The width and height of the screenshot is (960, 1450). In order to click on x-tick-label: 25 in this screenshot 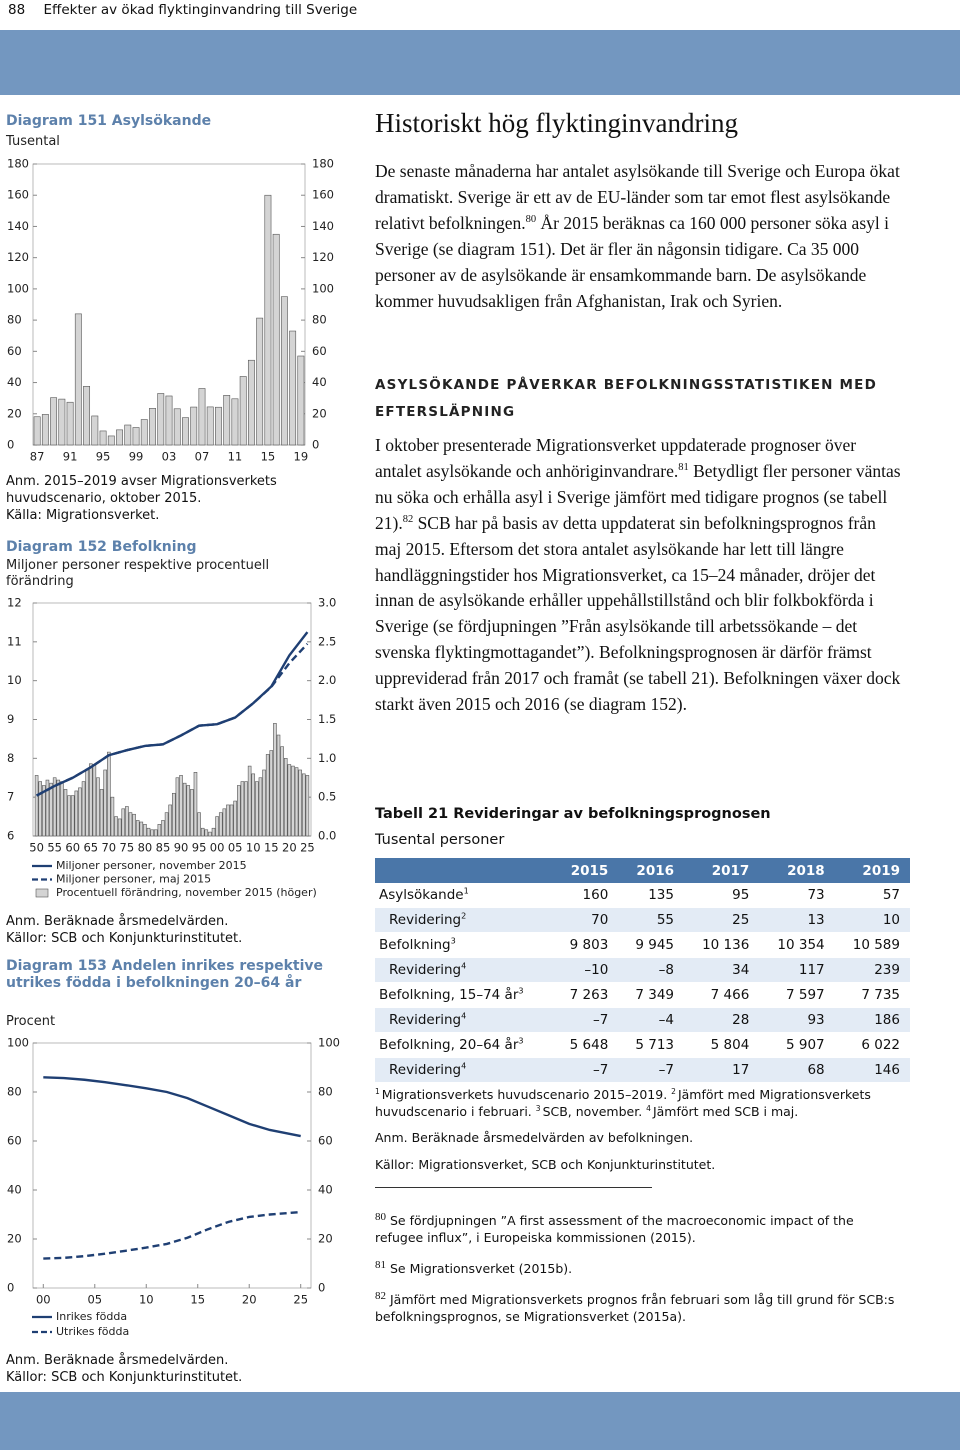, I will do `click(300, 1300)`.